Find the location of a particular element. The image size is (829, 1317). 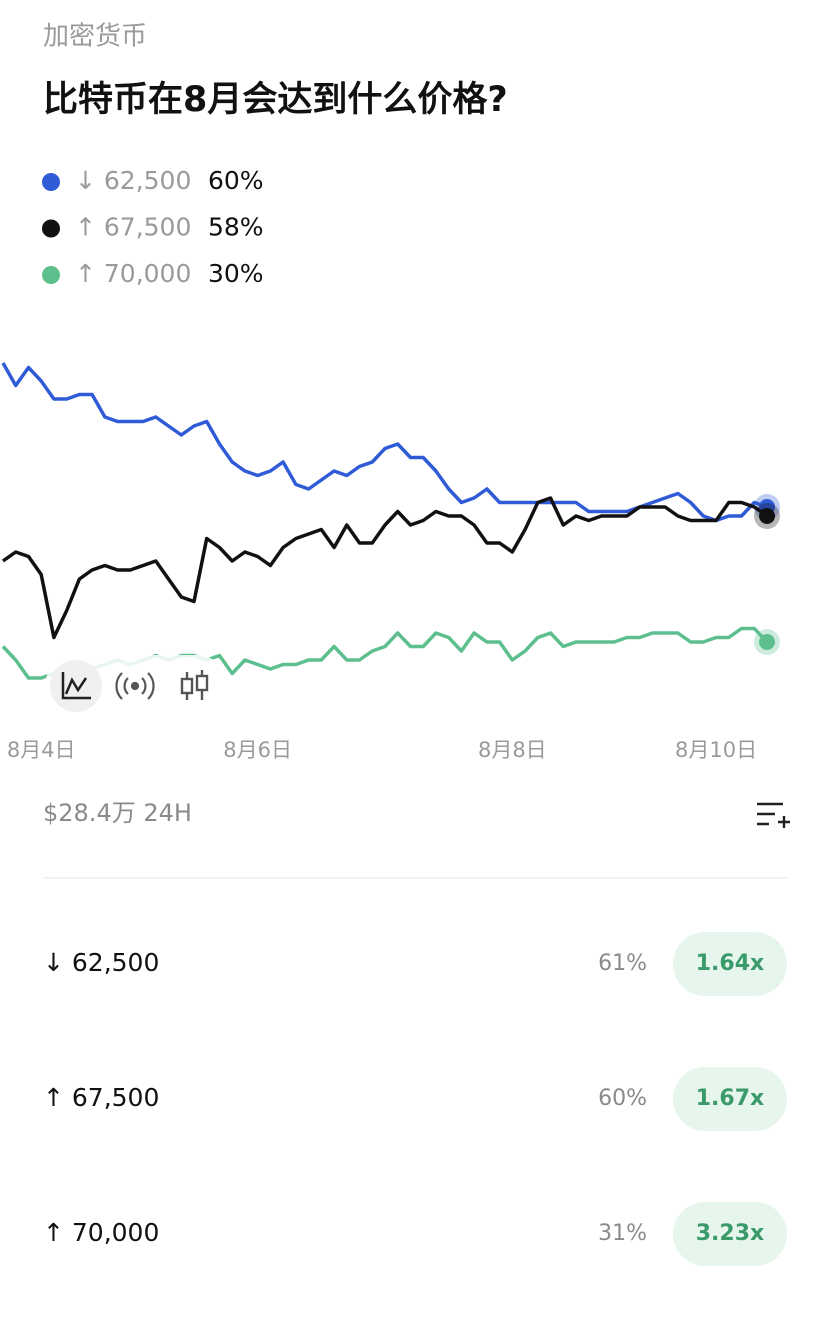

live-button is located at coordinates (135, 686).